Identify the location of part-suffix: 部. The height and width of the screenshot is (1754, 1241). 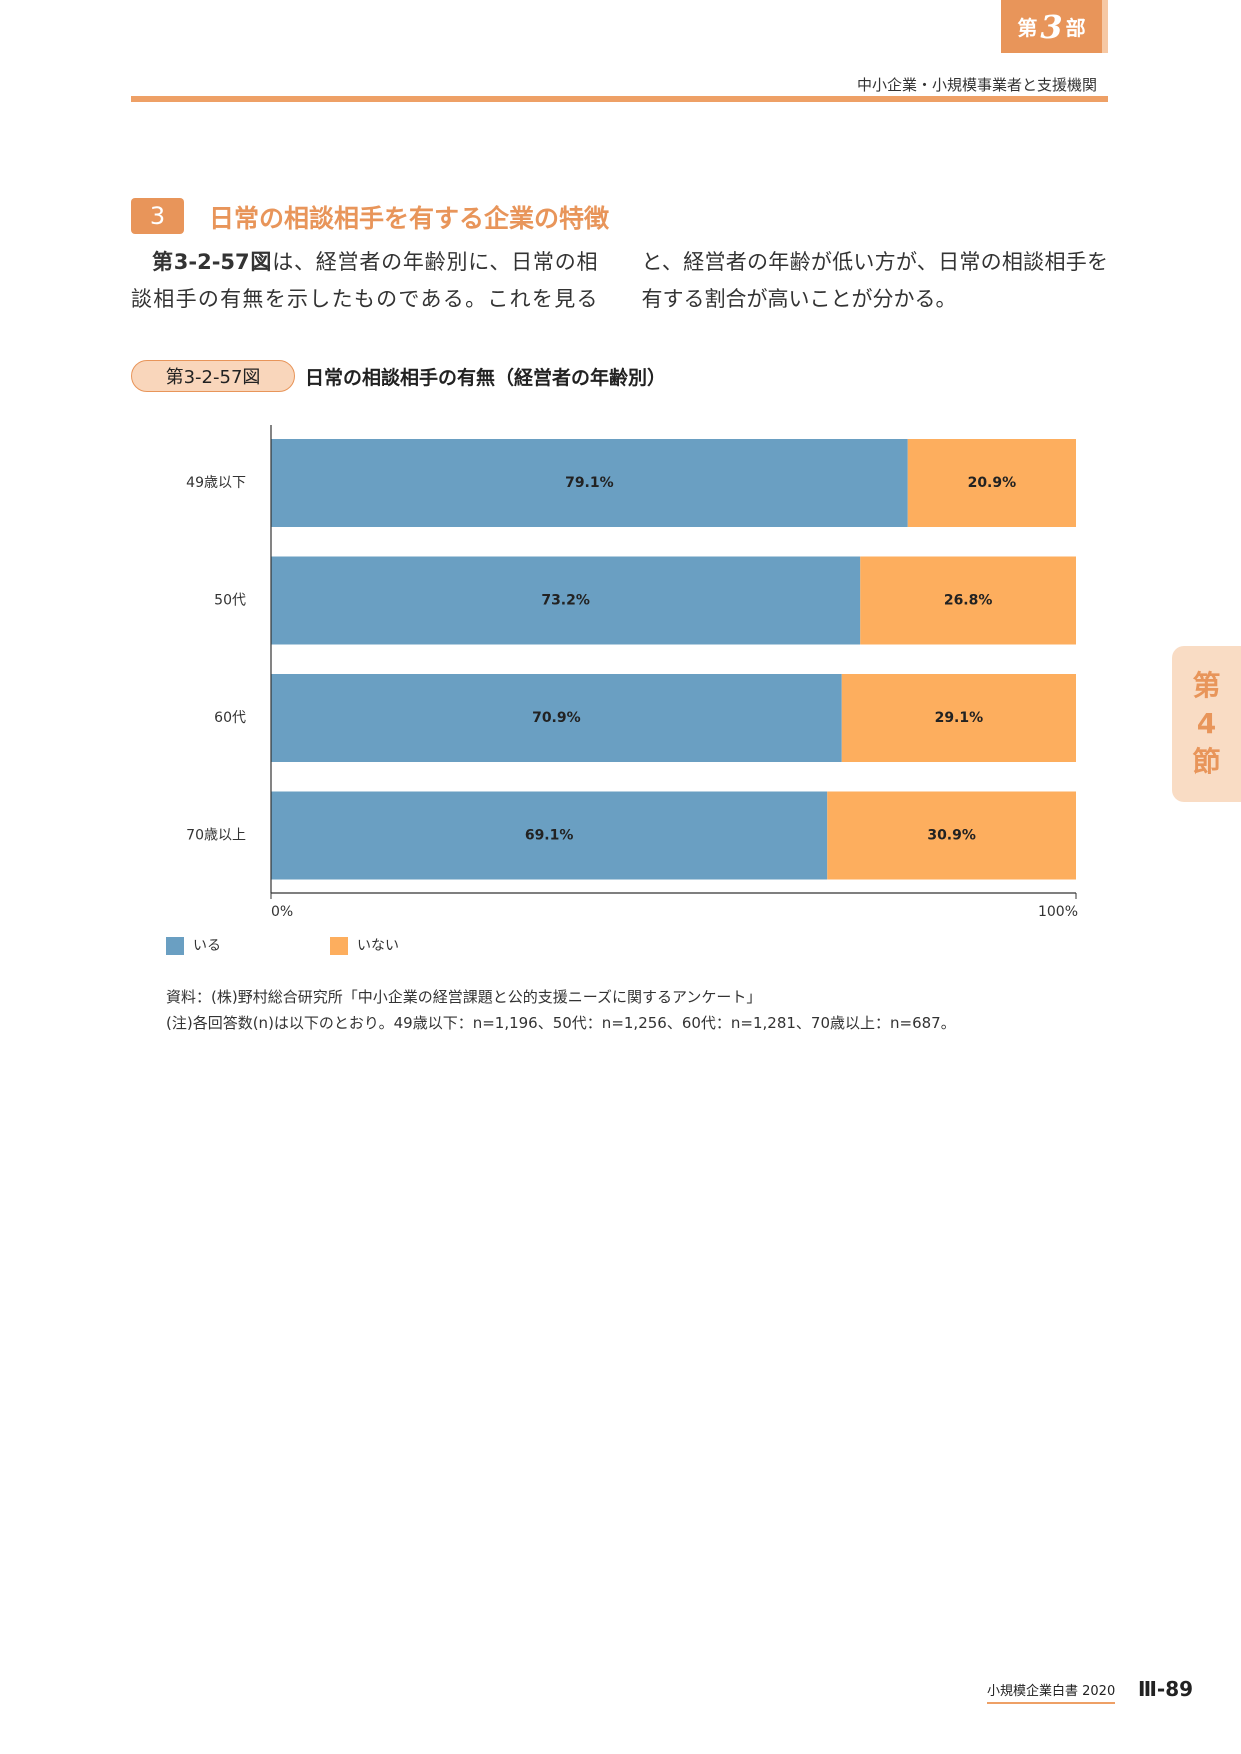
(1075, 28).